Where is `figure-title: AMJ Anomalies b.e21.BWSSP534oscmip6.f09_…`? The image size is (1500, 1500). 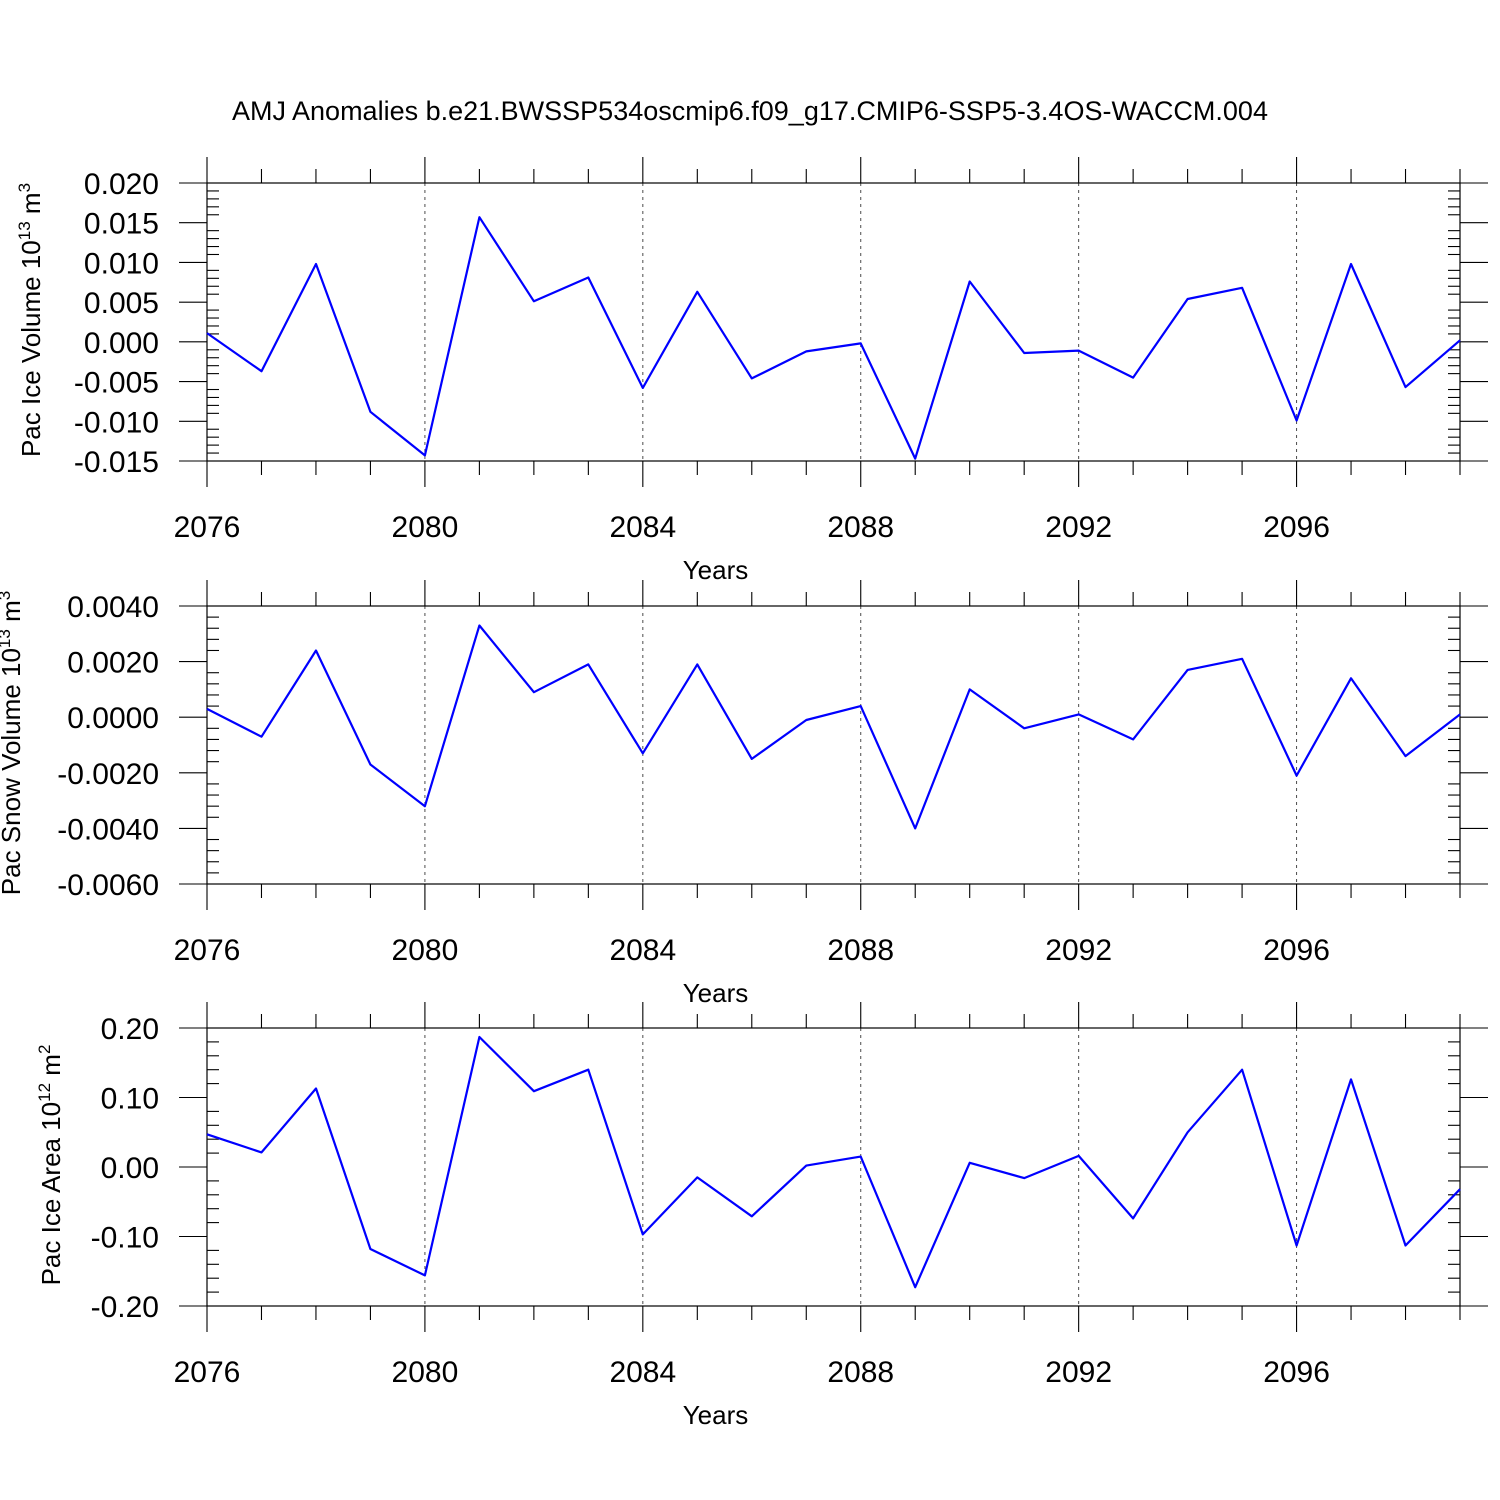
figure-title: AMJ Anomalies b.e21.BWSSP534oscmip6.f09_… is located at coordinates (750, 111).